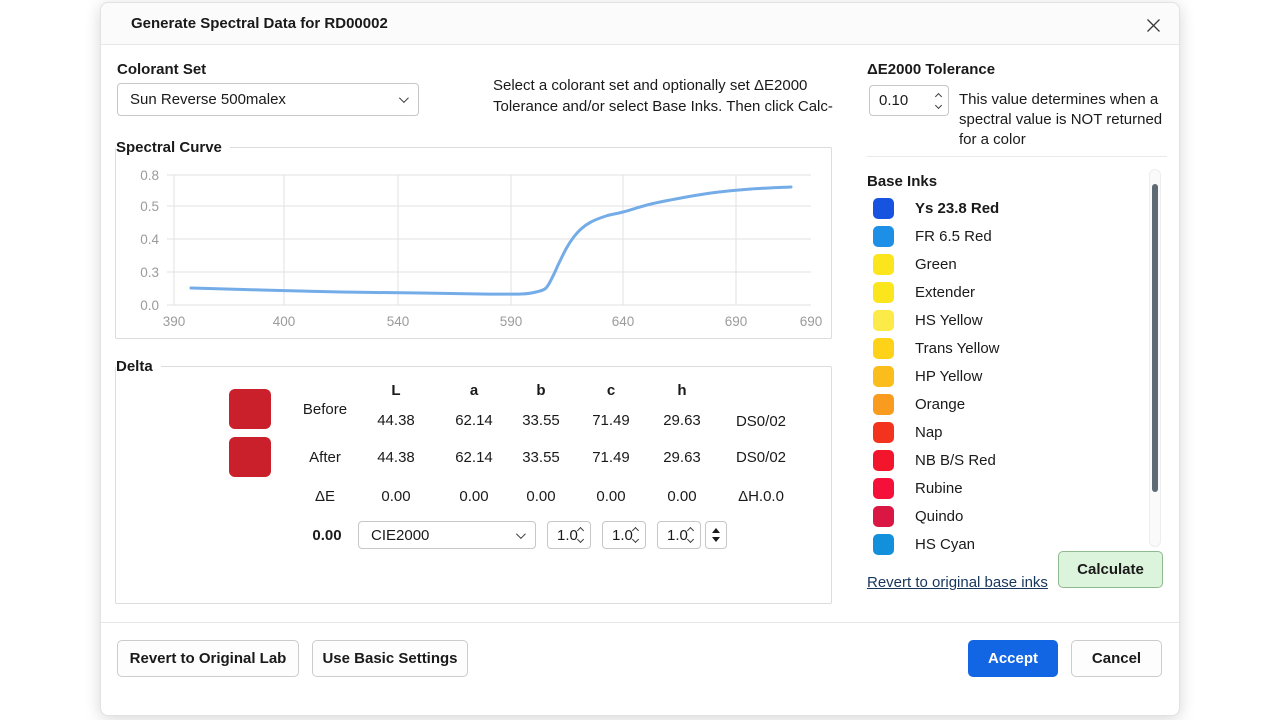 This screenshot has width=1280, height=720. I want to click on ink-label: Quindo, so click(939, 516).